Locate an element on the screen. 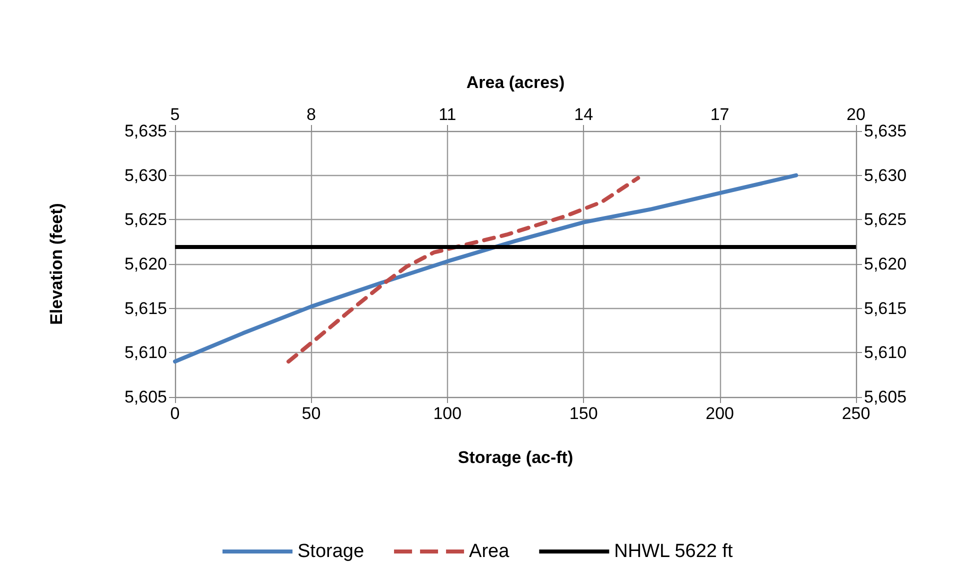 The image size is (958, 582). y-tick-label: 5,615 is located at coordinates (145, 308).